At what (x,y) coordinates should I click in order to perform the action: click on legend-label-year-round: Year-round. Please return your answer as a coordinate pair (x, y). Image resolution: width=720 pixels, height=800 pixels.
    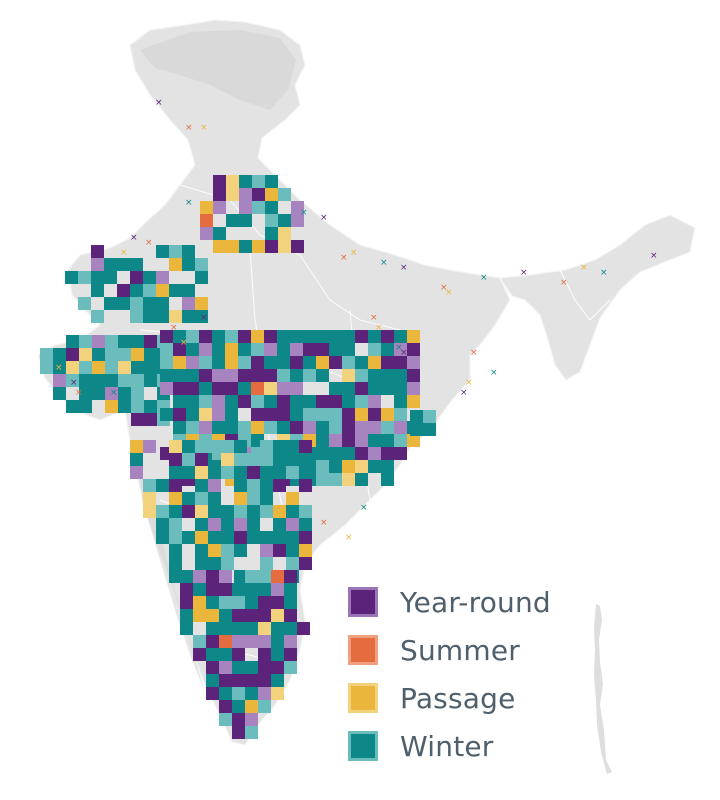
    Looking at the image, I should click on (475, 602).